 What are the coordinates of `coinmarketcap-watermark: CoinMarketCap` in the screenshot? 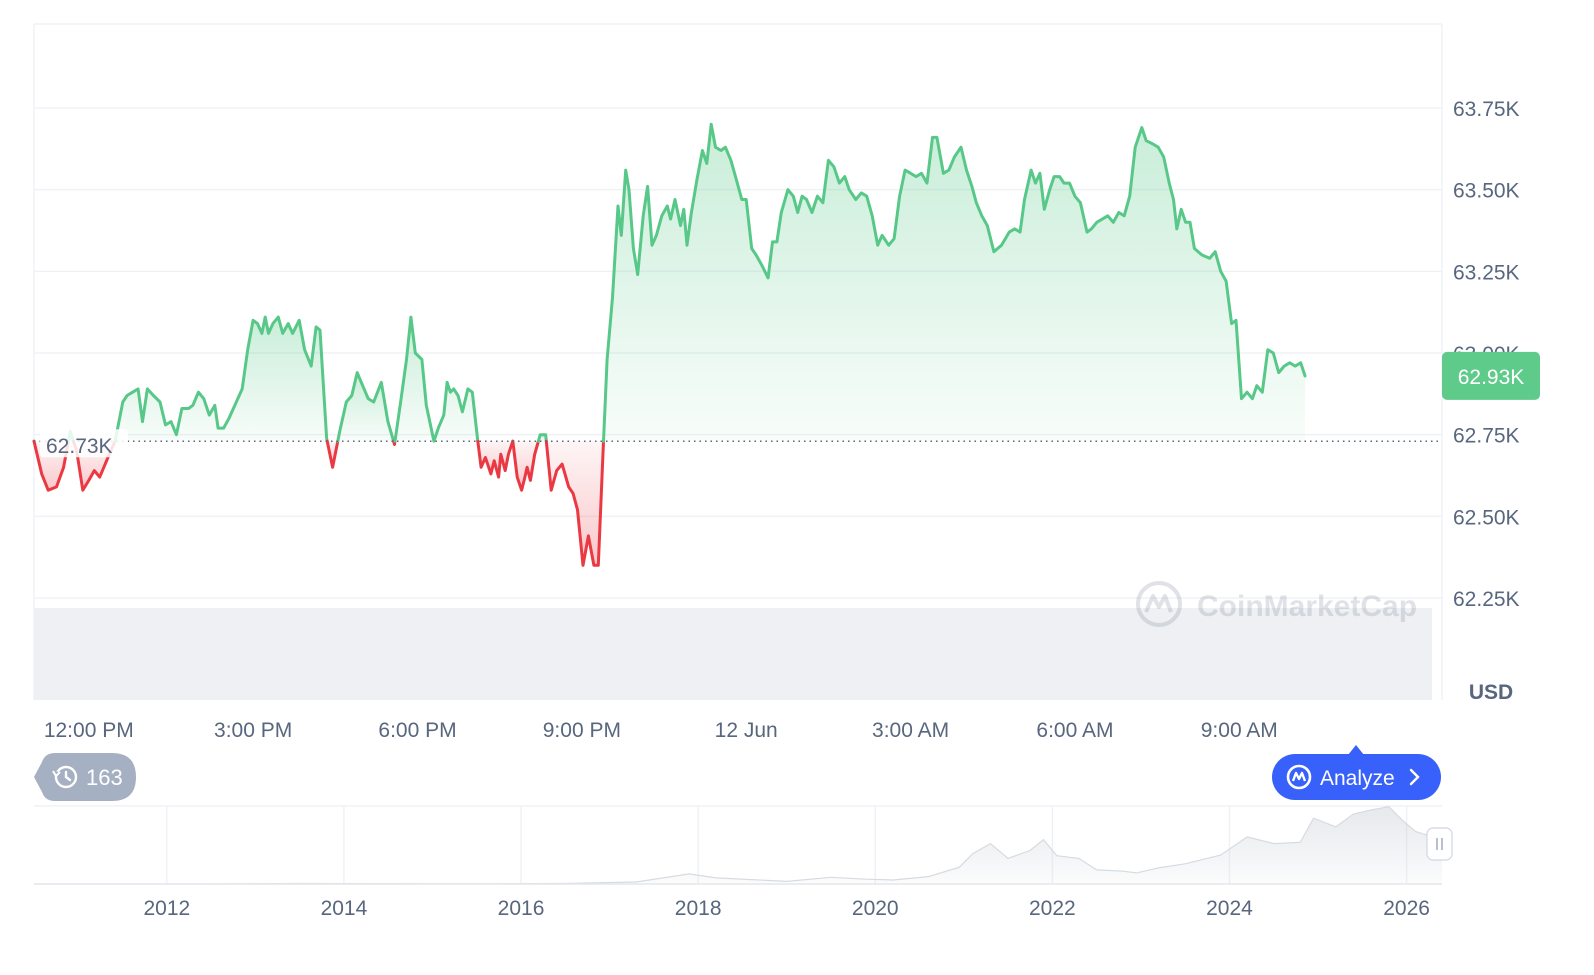 It's located at (1276, 604).